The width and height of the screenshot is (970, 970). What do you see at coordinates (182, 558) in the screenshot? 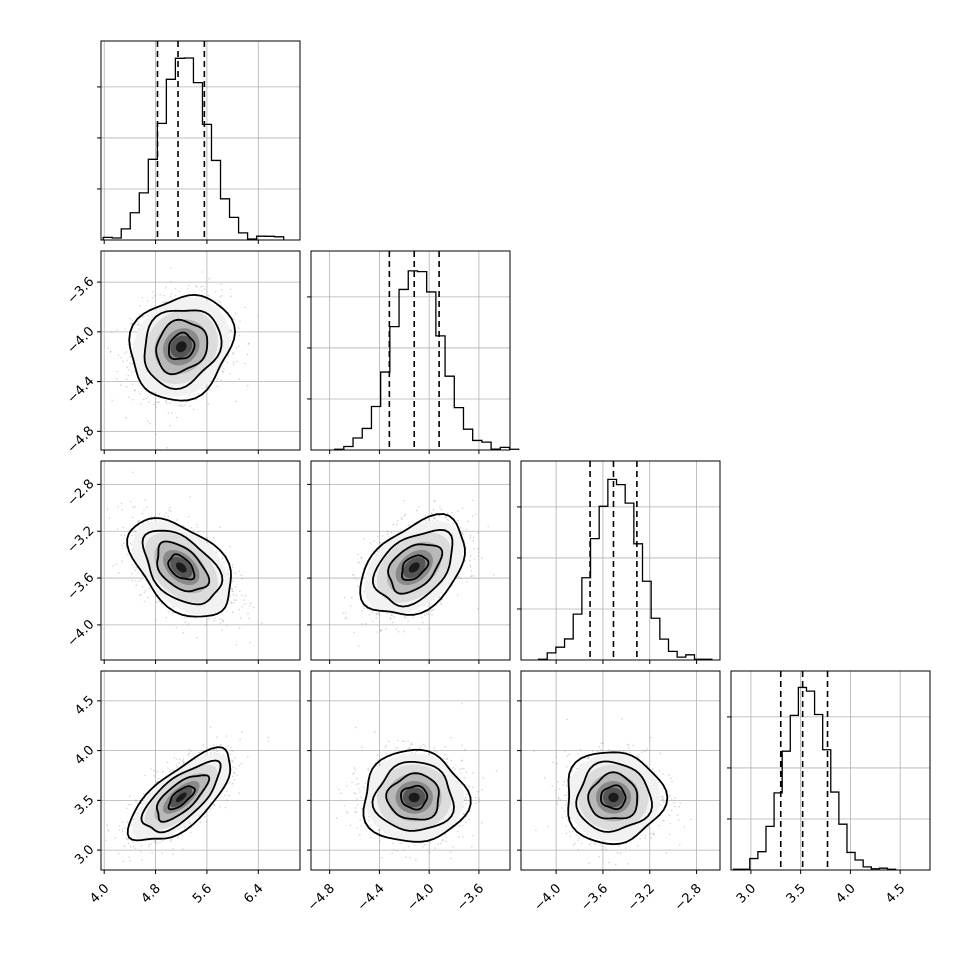
I see `density-contents` at bounding box center [182, 558].